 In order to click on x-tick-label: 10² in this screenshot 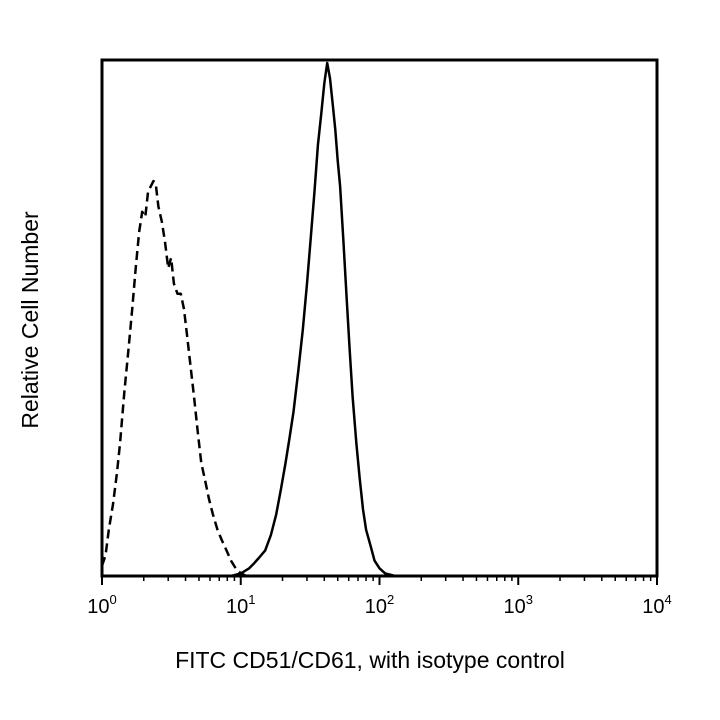, I will do `click(379, 605)`.